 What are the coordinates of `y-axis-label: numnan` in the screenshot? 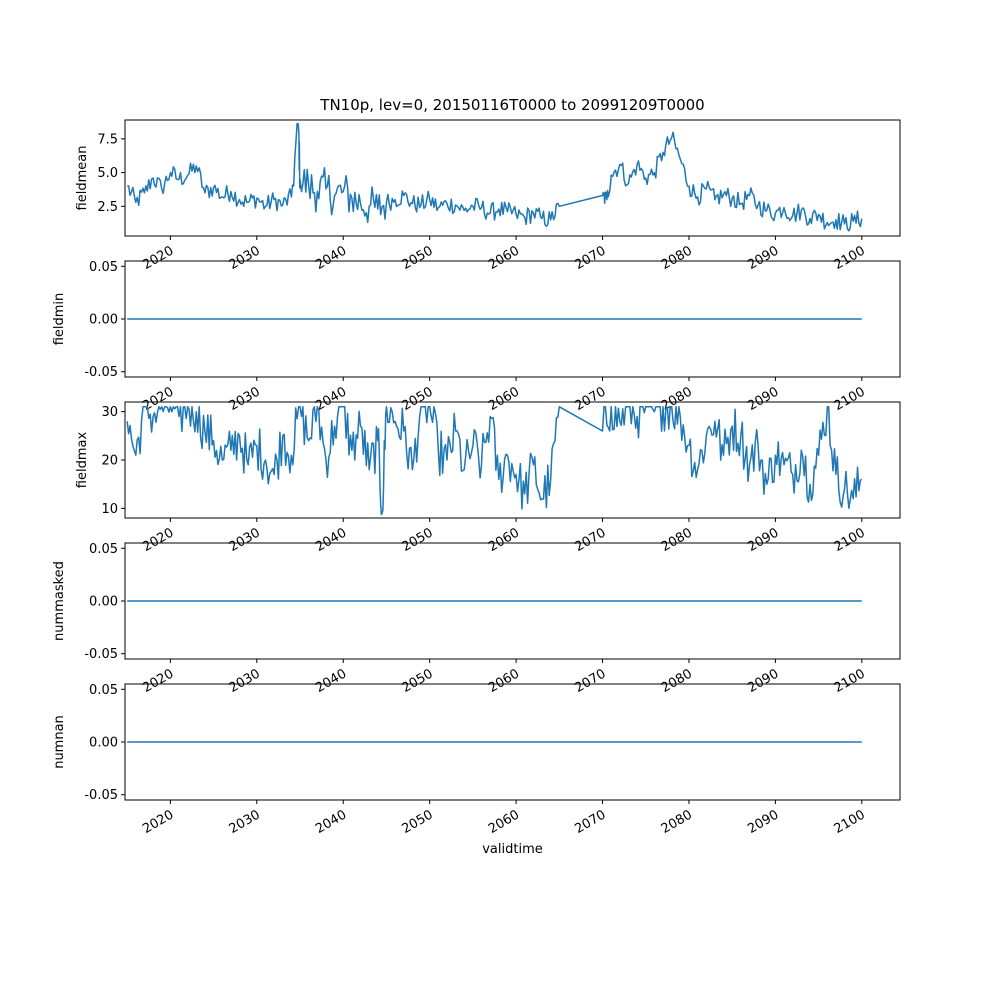 It's located at (59, 742).